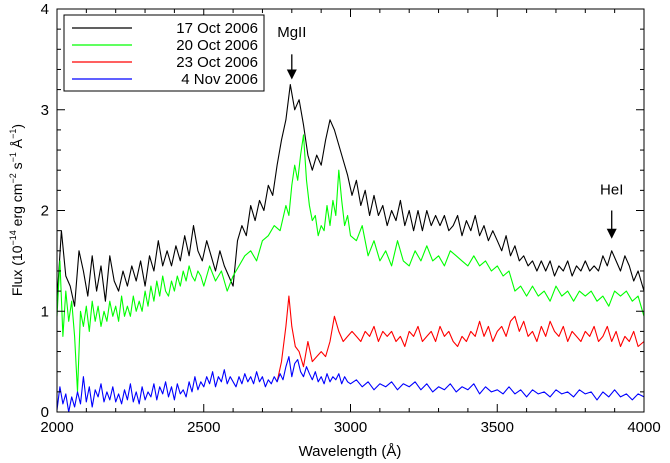 This screenshot has height=463, width=670. What do you see at coordinates (611, 189) in the screenshot?
I see `annotation-label: HeI` at bounding box center [611, 189].